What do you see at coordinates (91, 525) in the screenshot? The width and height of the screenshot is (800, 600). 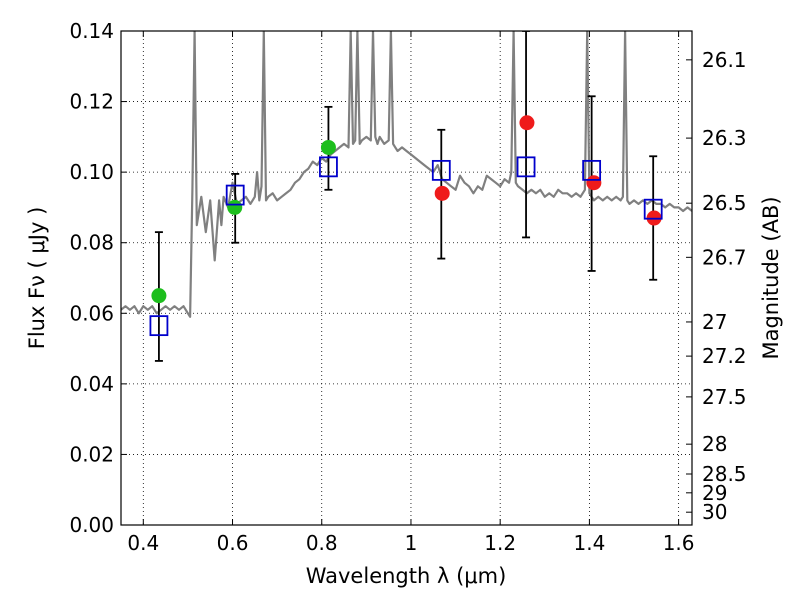 I see `y-tick-label: 0.00` at bounding box center [91, 525].